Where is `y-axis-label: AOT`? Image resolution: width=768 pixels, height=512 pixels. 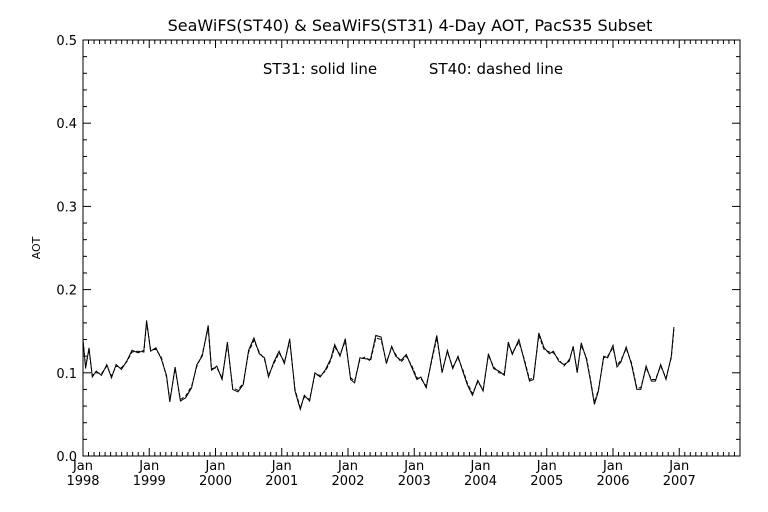
y-axis-label: AOT is located at coordinates (36, 247).